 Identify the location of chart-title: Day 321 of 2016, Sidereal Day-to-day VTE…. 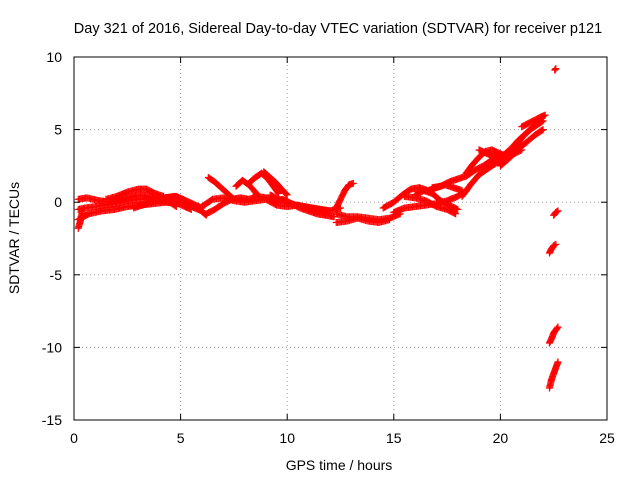
(338, 29).